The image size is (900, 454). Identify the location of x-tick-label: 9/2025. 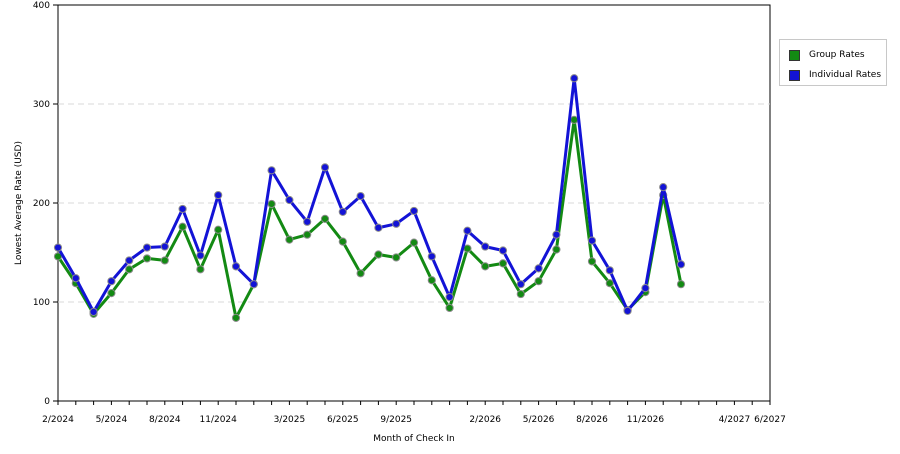
(396, 420).